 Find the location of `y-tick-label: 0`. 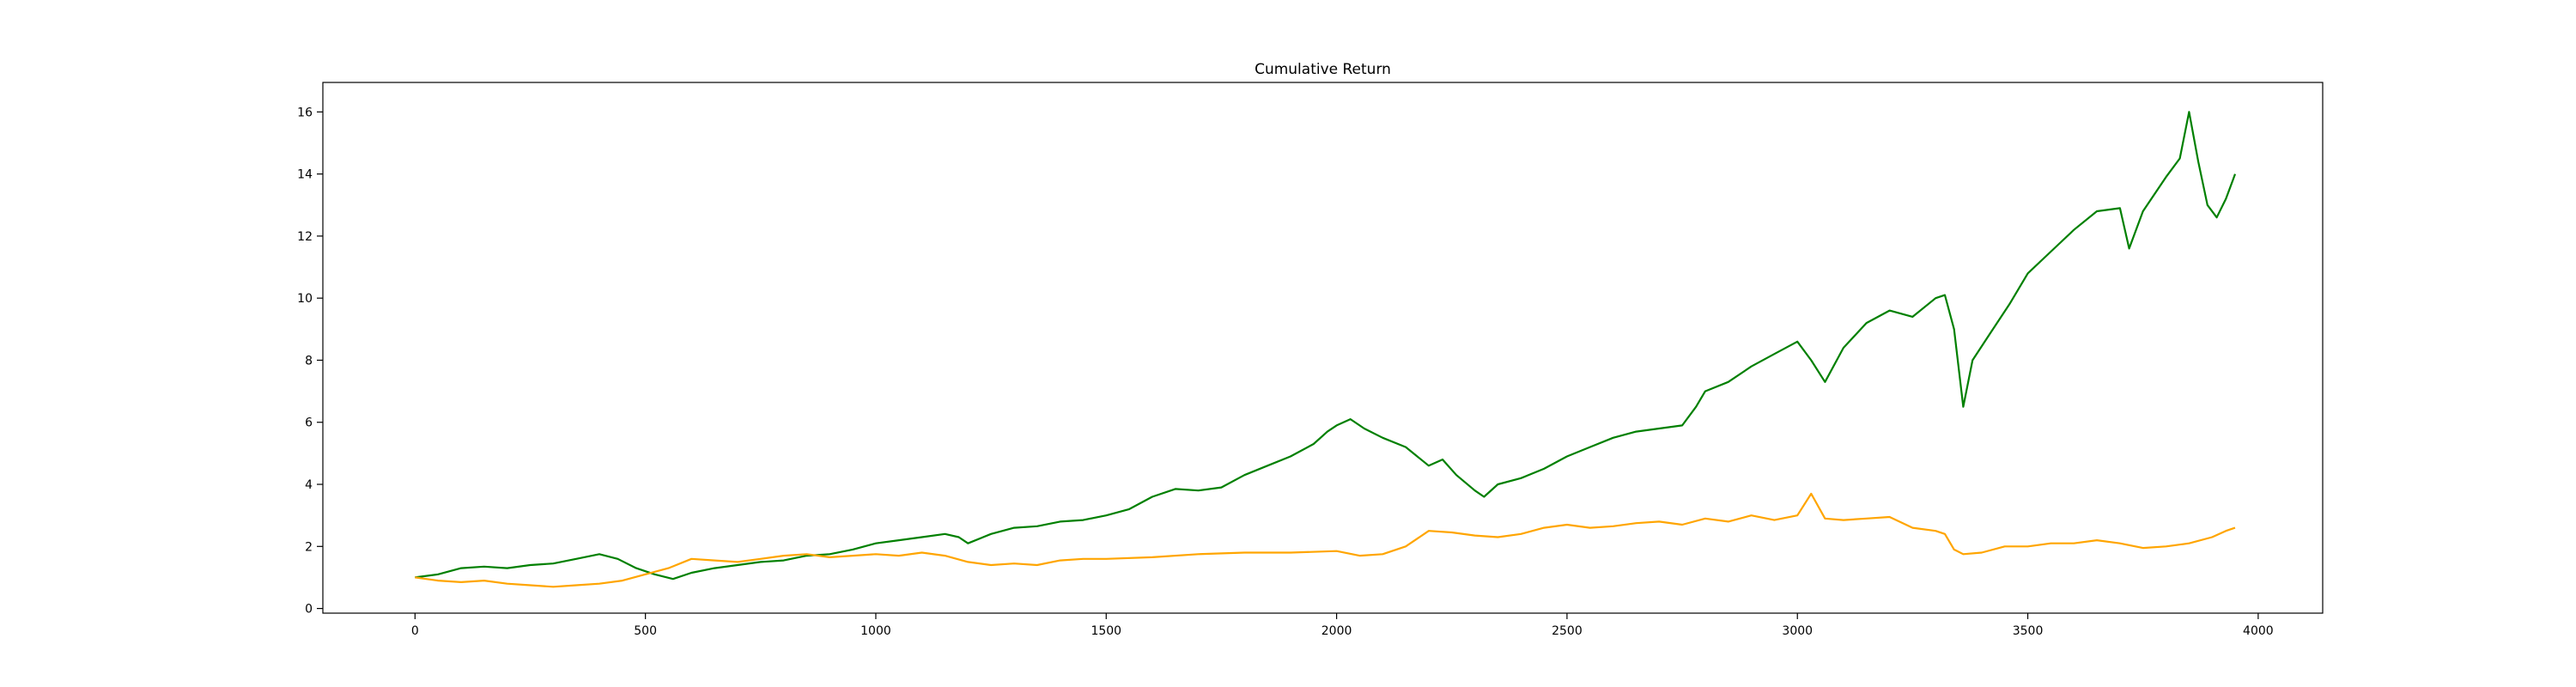

y-tick-label: 0 is located at coordinates (309, 610).